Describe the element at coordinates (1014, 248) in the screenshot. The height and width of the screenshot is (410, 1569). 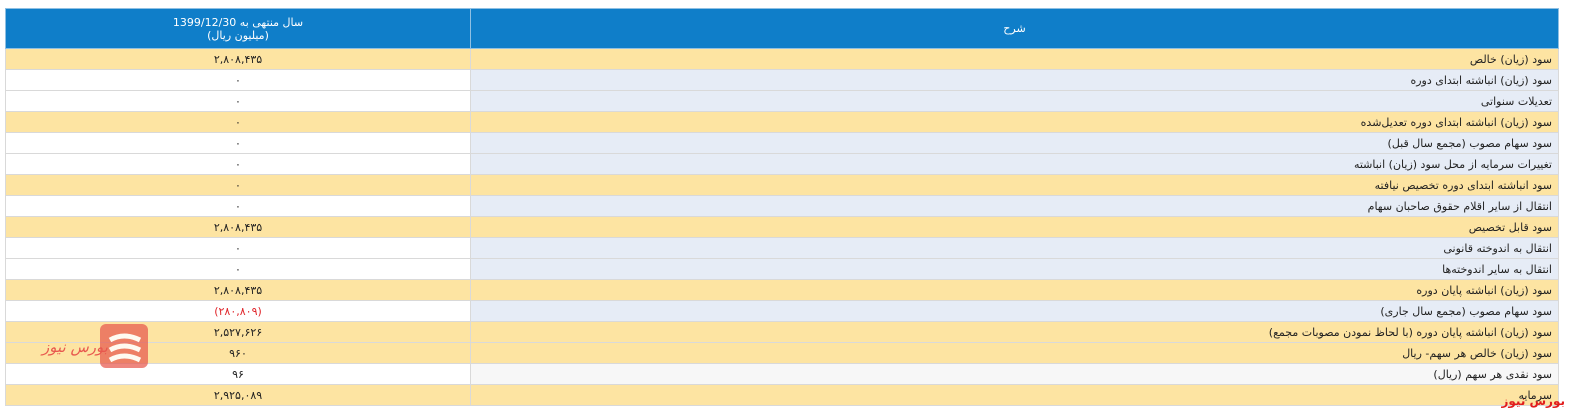
I see `row-description: انتقال به اندوخته قانونی` at that location.